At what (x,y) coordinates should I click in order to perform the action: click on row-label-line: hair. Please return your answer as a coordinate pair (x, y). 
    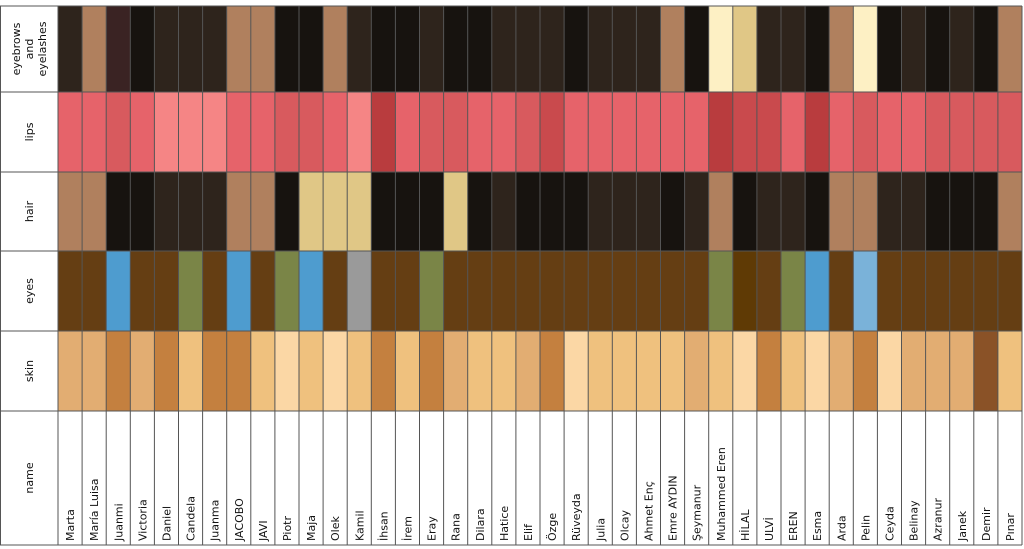
    Looking at the image, I should click on (29, 211).